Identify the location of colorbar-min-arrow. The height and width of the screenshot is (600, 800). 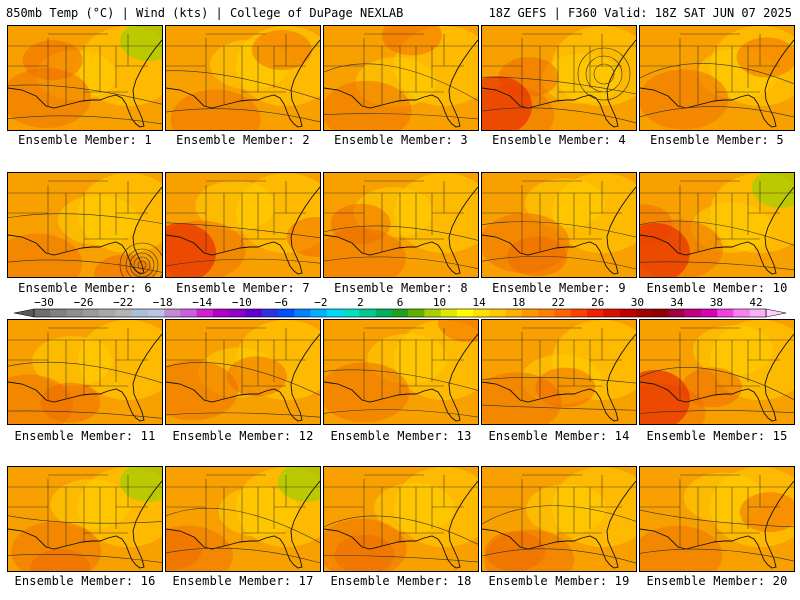
(24, 313).